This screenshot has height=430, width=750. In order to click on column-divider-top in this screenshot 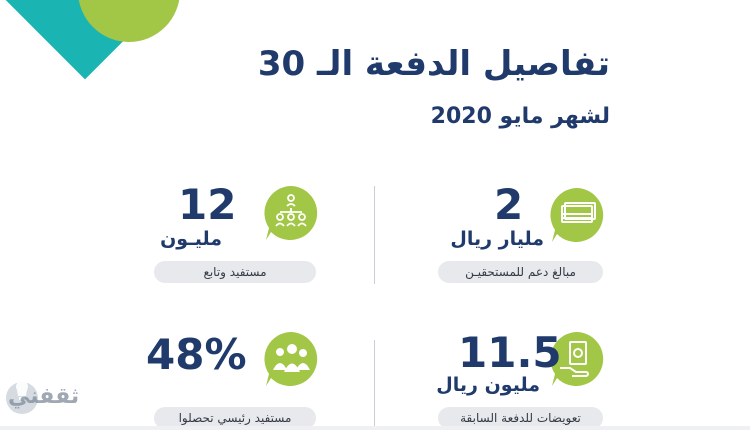, I will do `click(374, 235)`.